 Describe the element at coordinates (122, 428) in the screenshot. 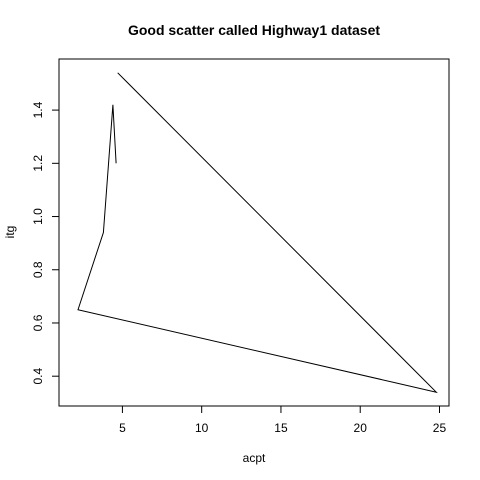

I see `x-tick-label: 5` at that location.